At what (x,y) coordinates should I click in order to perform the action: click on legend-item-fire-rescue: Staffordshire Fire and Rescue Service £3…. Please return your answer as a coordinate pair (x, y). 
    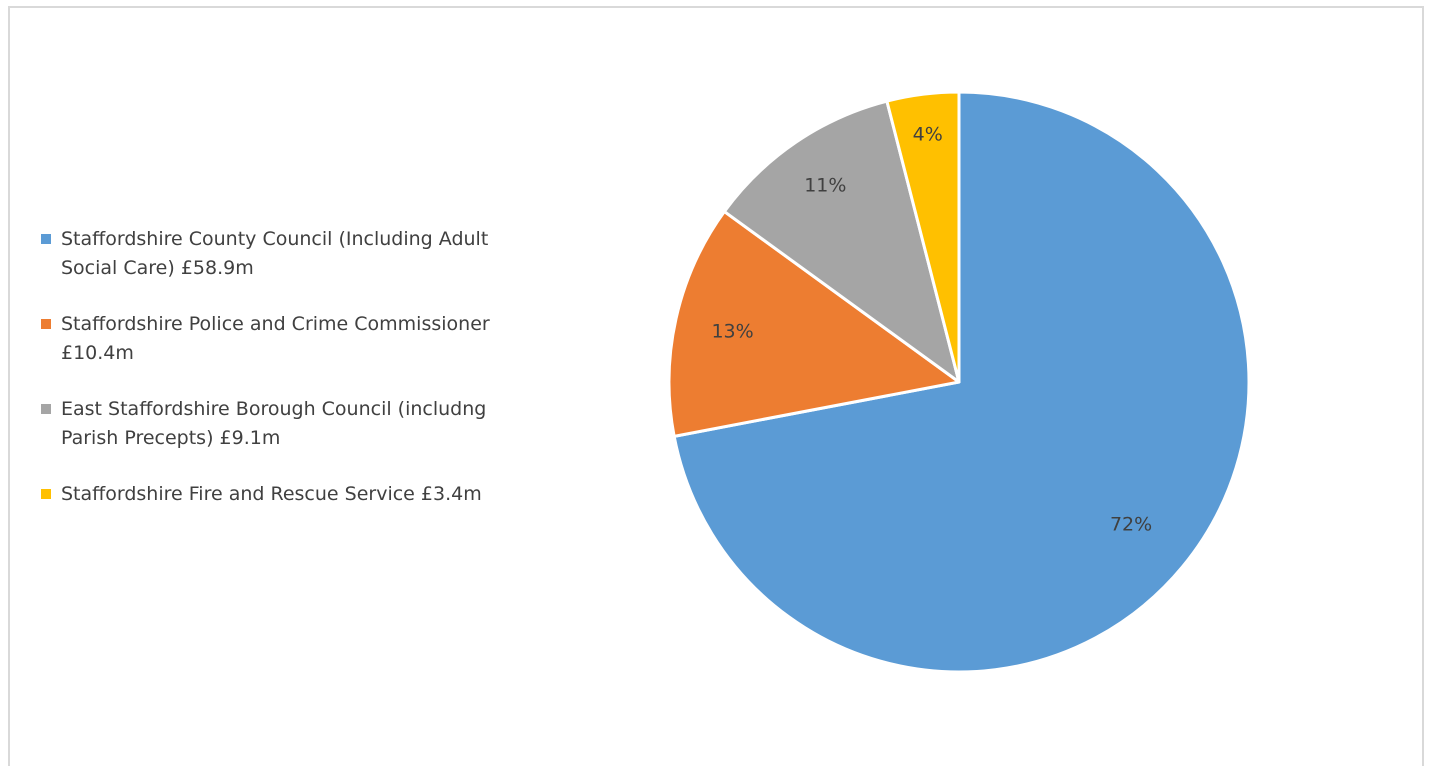
    Looking at the image, I should click on (266, 494).